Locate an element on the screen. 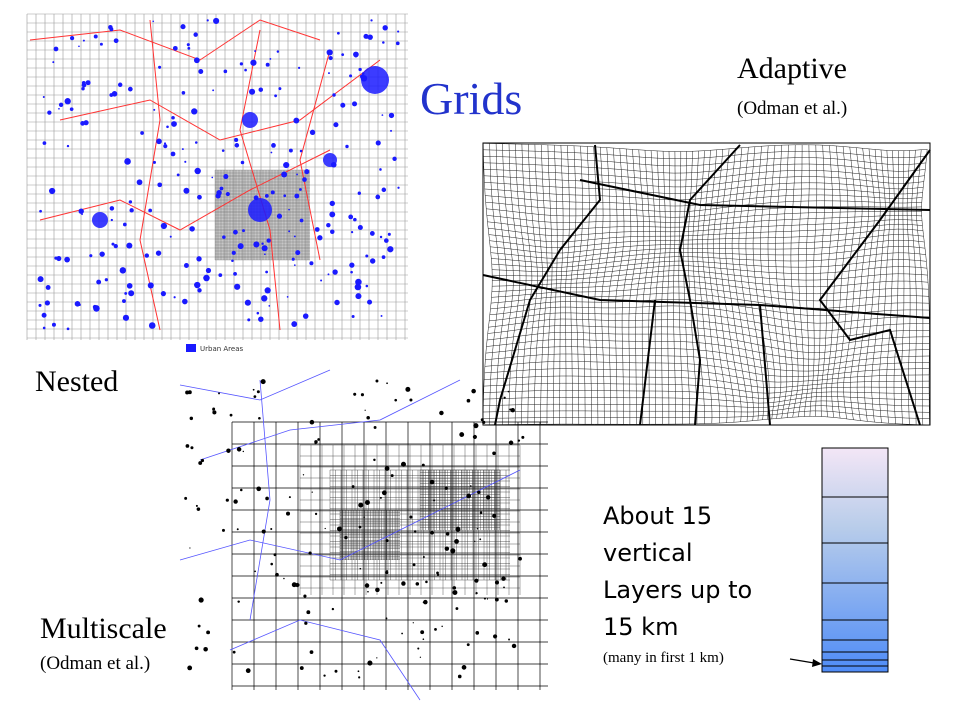 The height and width of the screenshot is (720, 960). adaptive-credit: (Odman et al.) is located at coordinates (792, 108).